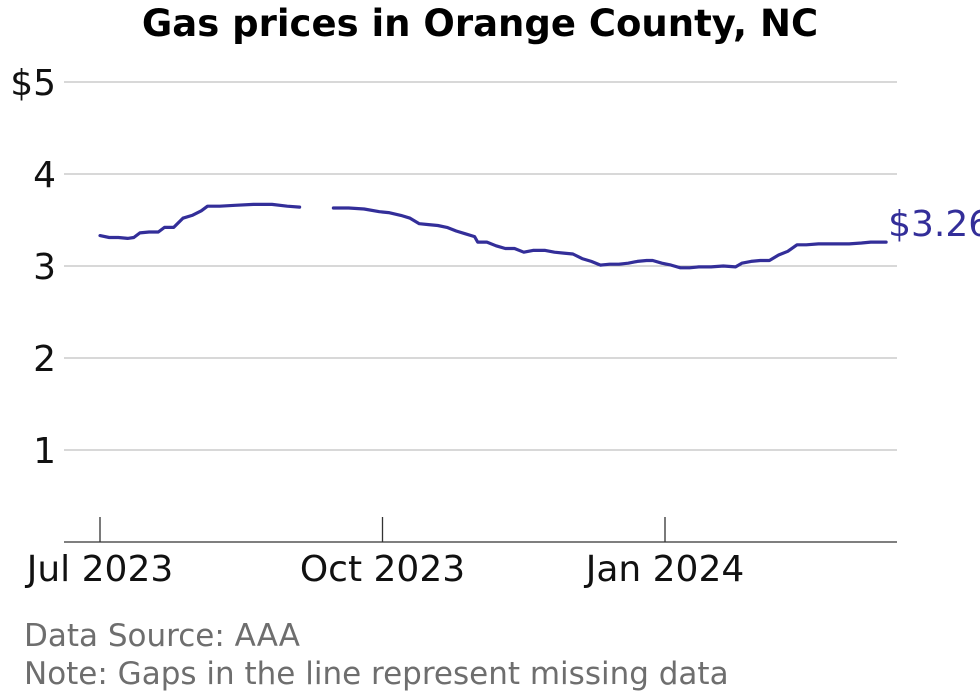 The width and height of the screenshot is (980, 699). What do you see at coordinates (934, 224) in the screenshot?
I see `series-end-label: $3.26` at bounding box center [934, 224].